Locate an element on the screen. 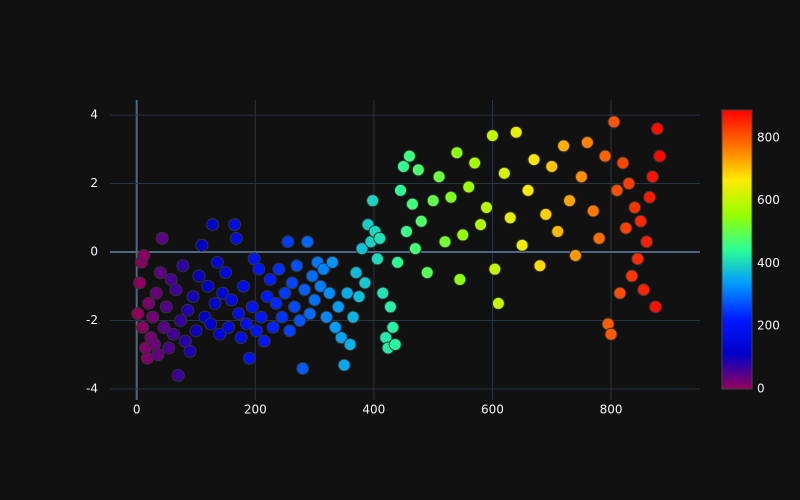 This screenshot has width=800, height=500. y-tick-label: -4 is located at coordinates (92, 389).